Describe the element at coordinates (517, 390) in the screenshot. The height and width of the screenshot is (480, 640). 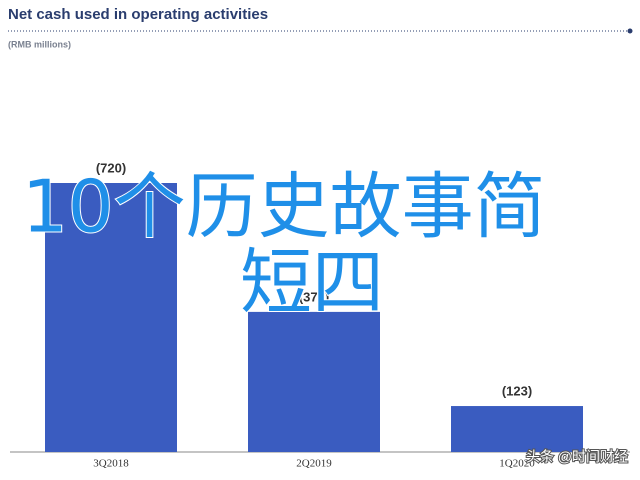
I see `value-label: (123)` at that location.